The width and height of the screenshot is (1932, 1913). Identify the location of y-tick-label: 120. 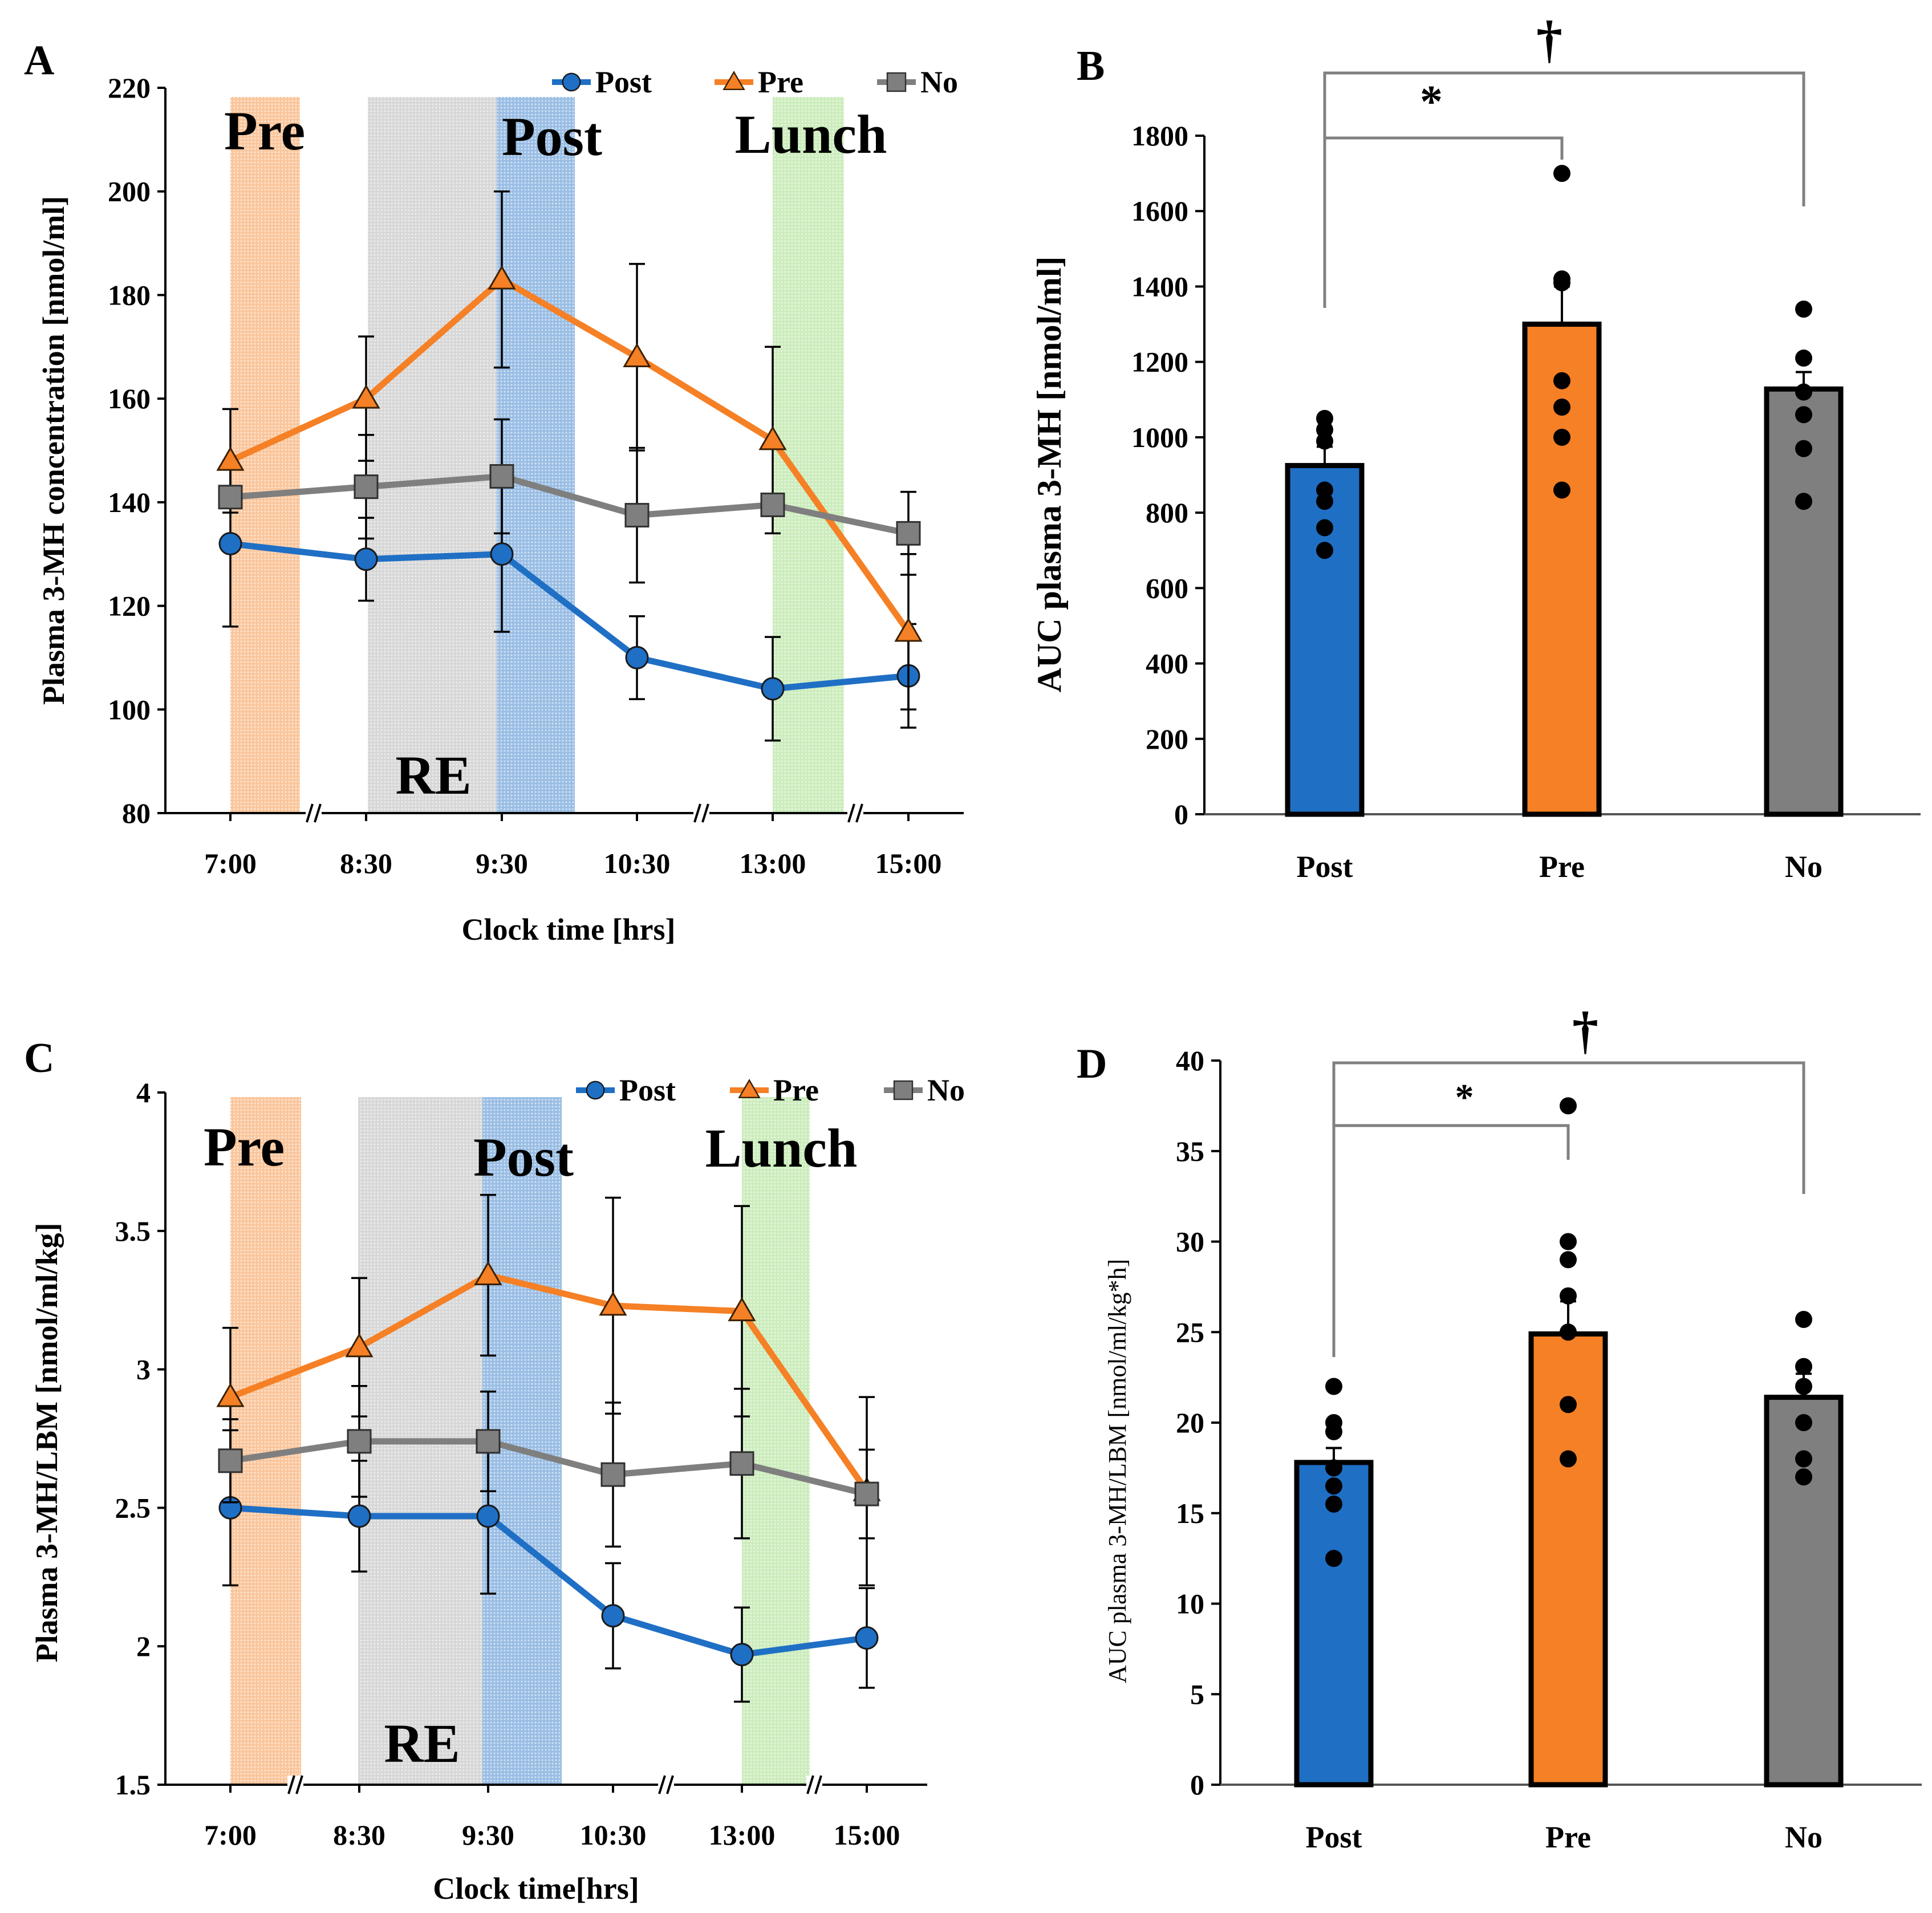
(129, 606).